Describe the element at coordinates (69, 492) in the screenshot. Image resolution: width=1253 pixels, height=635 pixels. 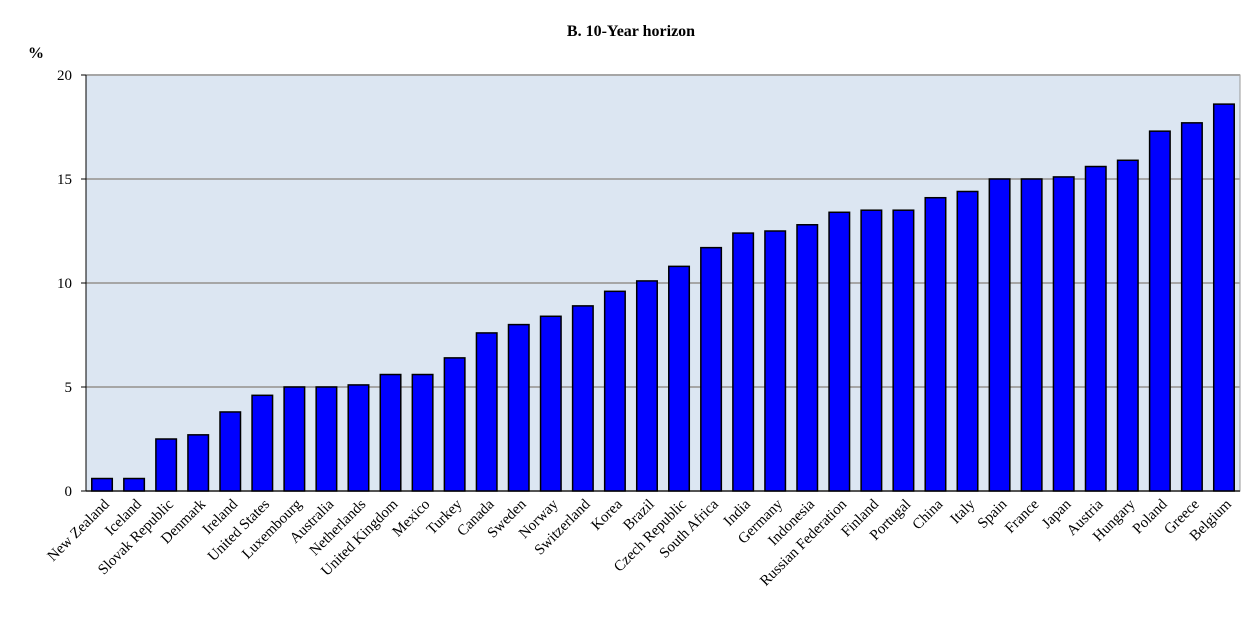
I see `y-tick-label: 0` at that location.